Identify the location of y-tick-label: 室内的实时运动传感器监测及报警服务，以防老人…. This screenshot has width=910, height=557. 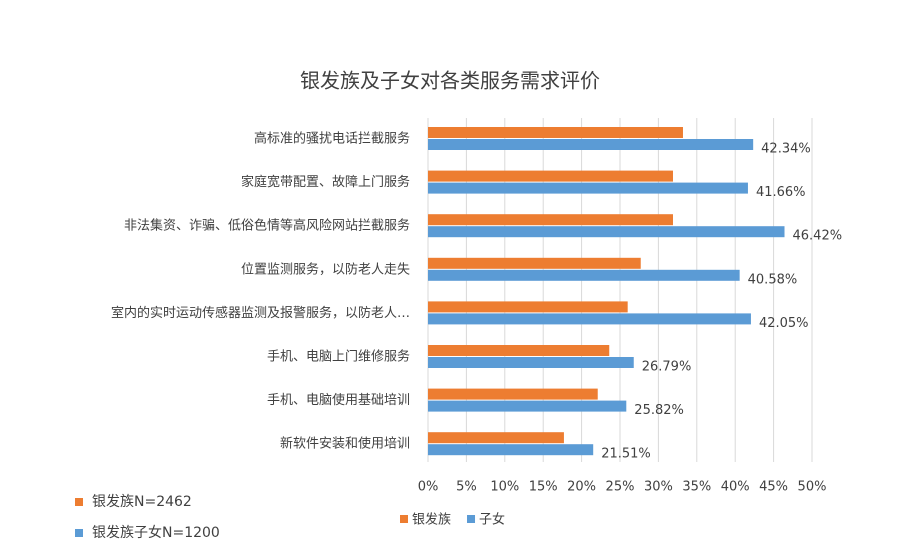
(260, 313).